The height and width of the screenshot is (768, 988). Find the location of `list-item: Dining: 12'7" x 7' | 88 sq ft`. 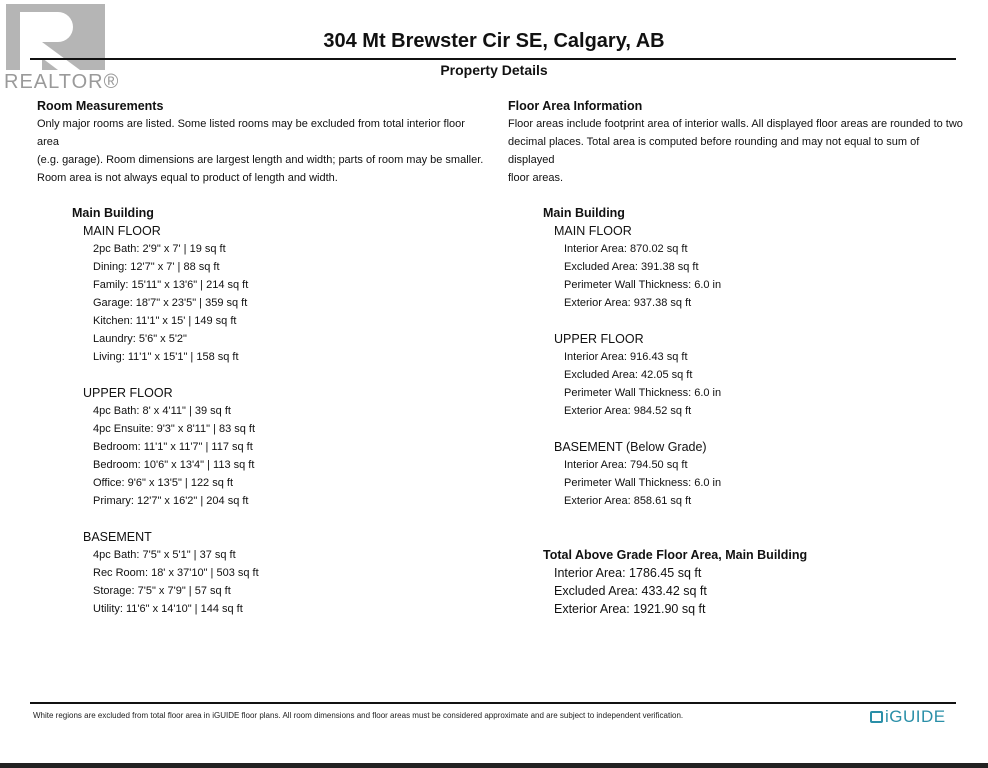

list-item: Dining: 12'7" x 7' | 88 sq ft is located at coordinates (156, 267).